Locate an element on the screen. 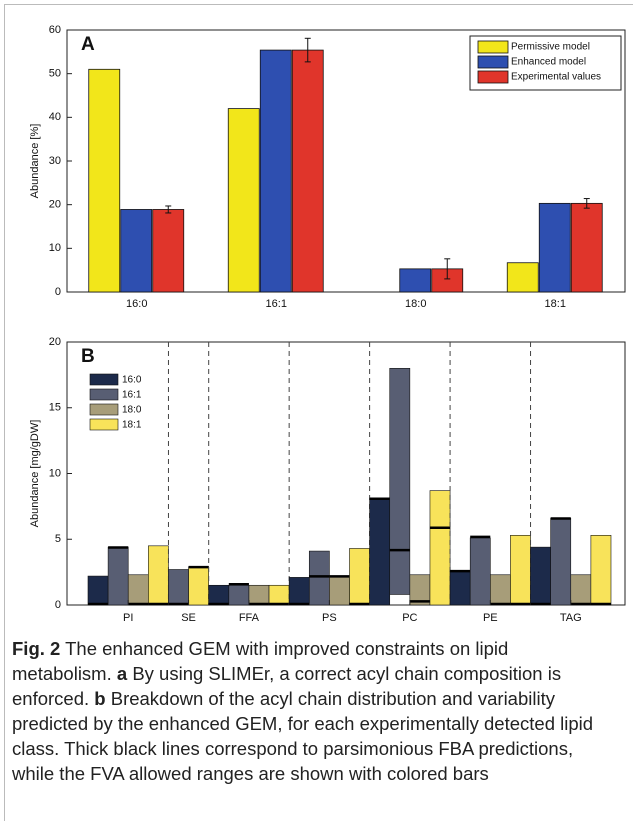 The width and height of the screenshot is (633, 827). y-axis-label: Abundance [%] is located at coordinates (35, 161).